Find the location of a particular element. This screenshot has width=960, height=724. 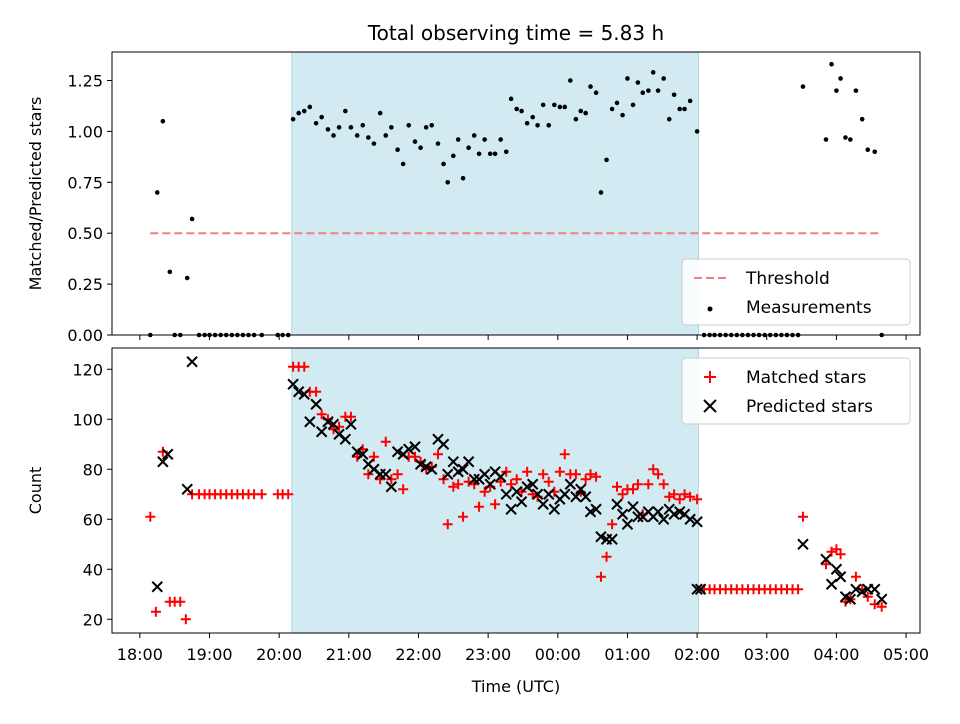

y-tick-label: 1.00 is located at coordinates (85, 131).